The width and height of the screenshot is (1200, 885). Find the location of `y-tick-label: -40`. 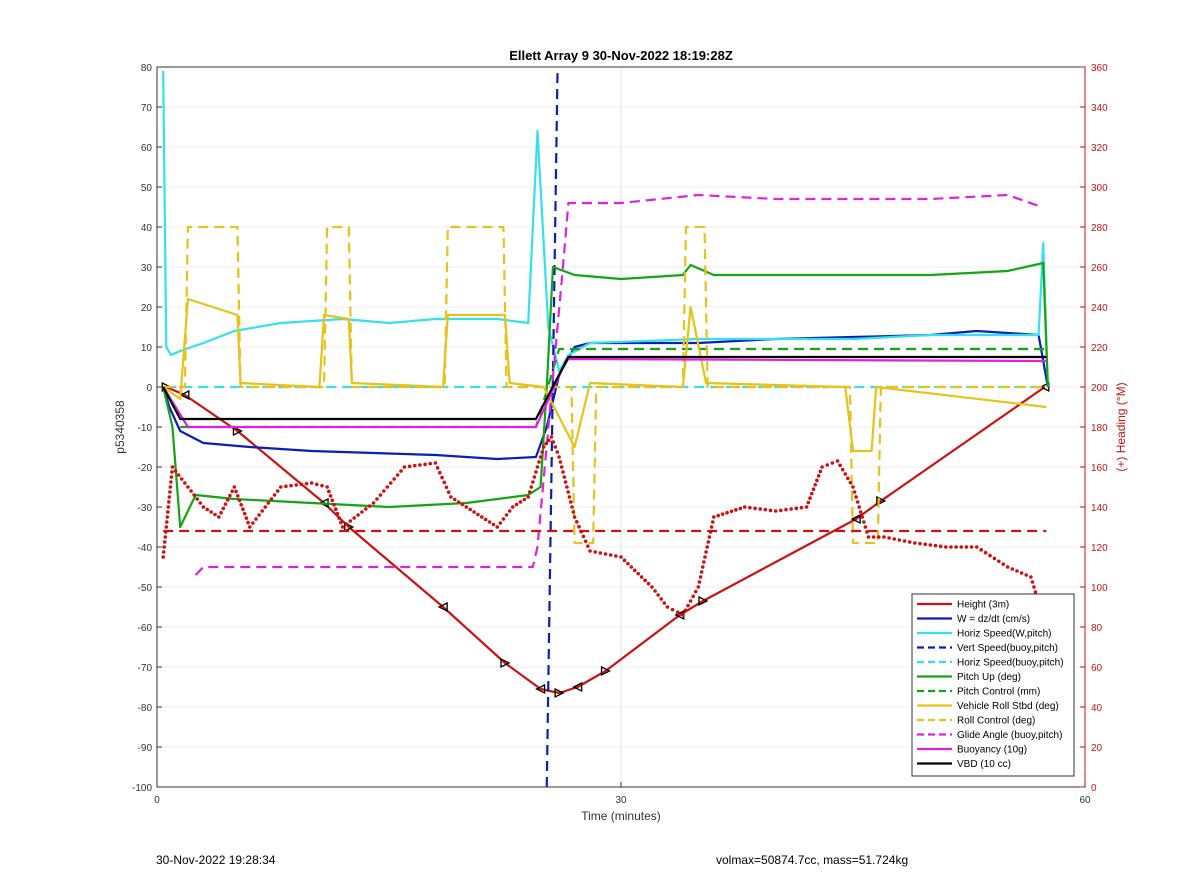

y-tick-label: -40 is located at coordinates (145, 548).